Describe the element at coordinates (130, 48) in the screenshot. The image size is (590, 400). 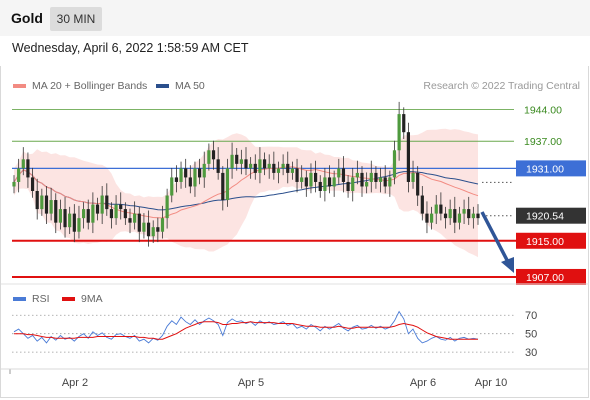
I see `chart-datetime: Wednesday, April 6, 2022 1:58:59 AM CET` at that location.